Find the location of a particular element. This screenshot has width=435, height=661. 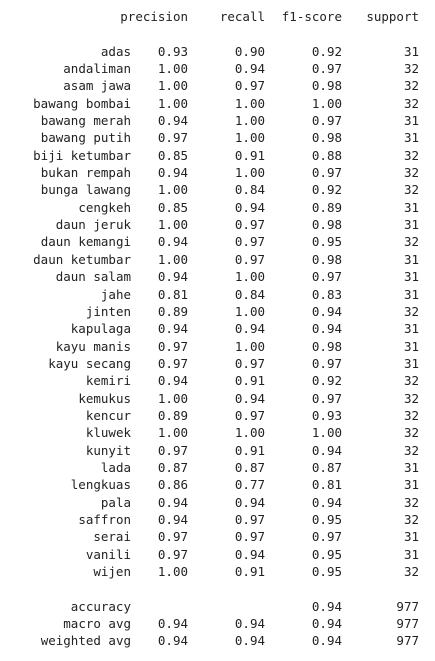

class-row: vanili 0.97 0.94 0.95 31 is located at coordinates (217, 554).